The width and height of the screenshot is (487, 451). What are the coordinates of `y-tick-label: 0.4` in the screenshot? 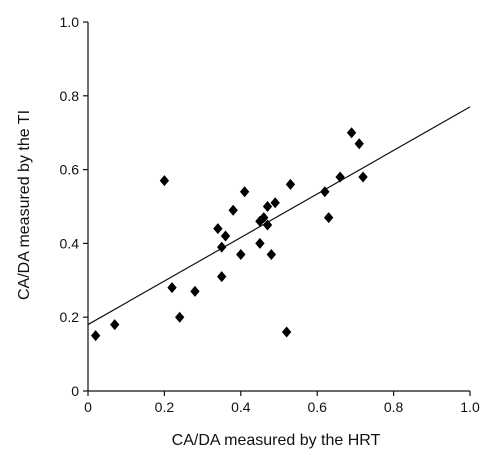 It's located at (70, 243).